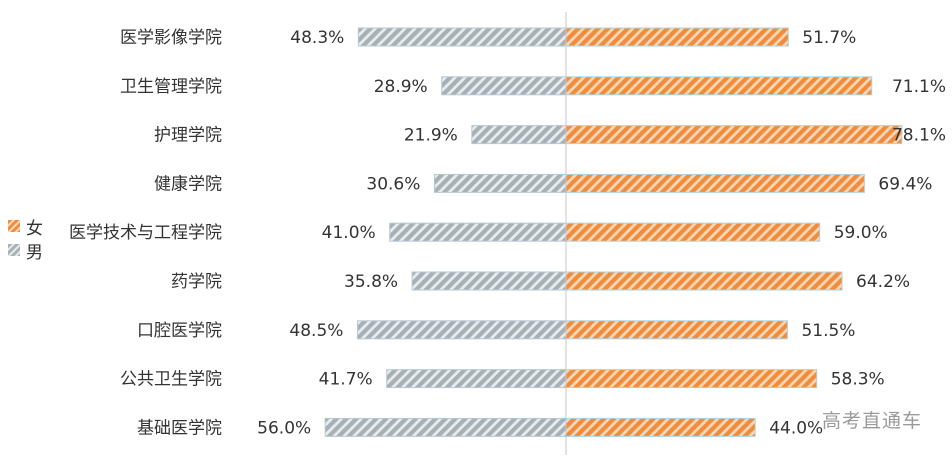 The image size is (952, 461). What do you see at coordinates (179, 331) in the screenshot?
I see `category-label: 口腔医学院` at bounding box center [179, 331].